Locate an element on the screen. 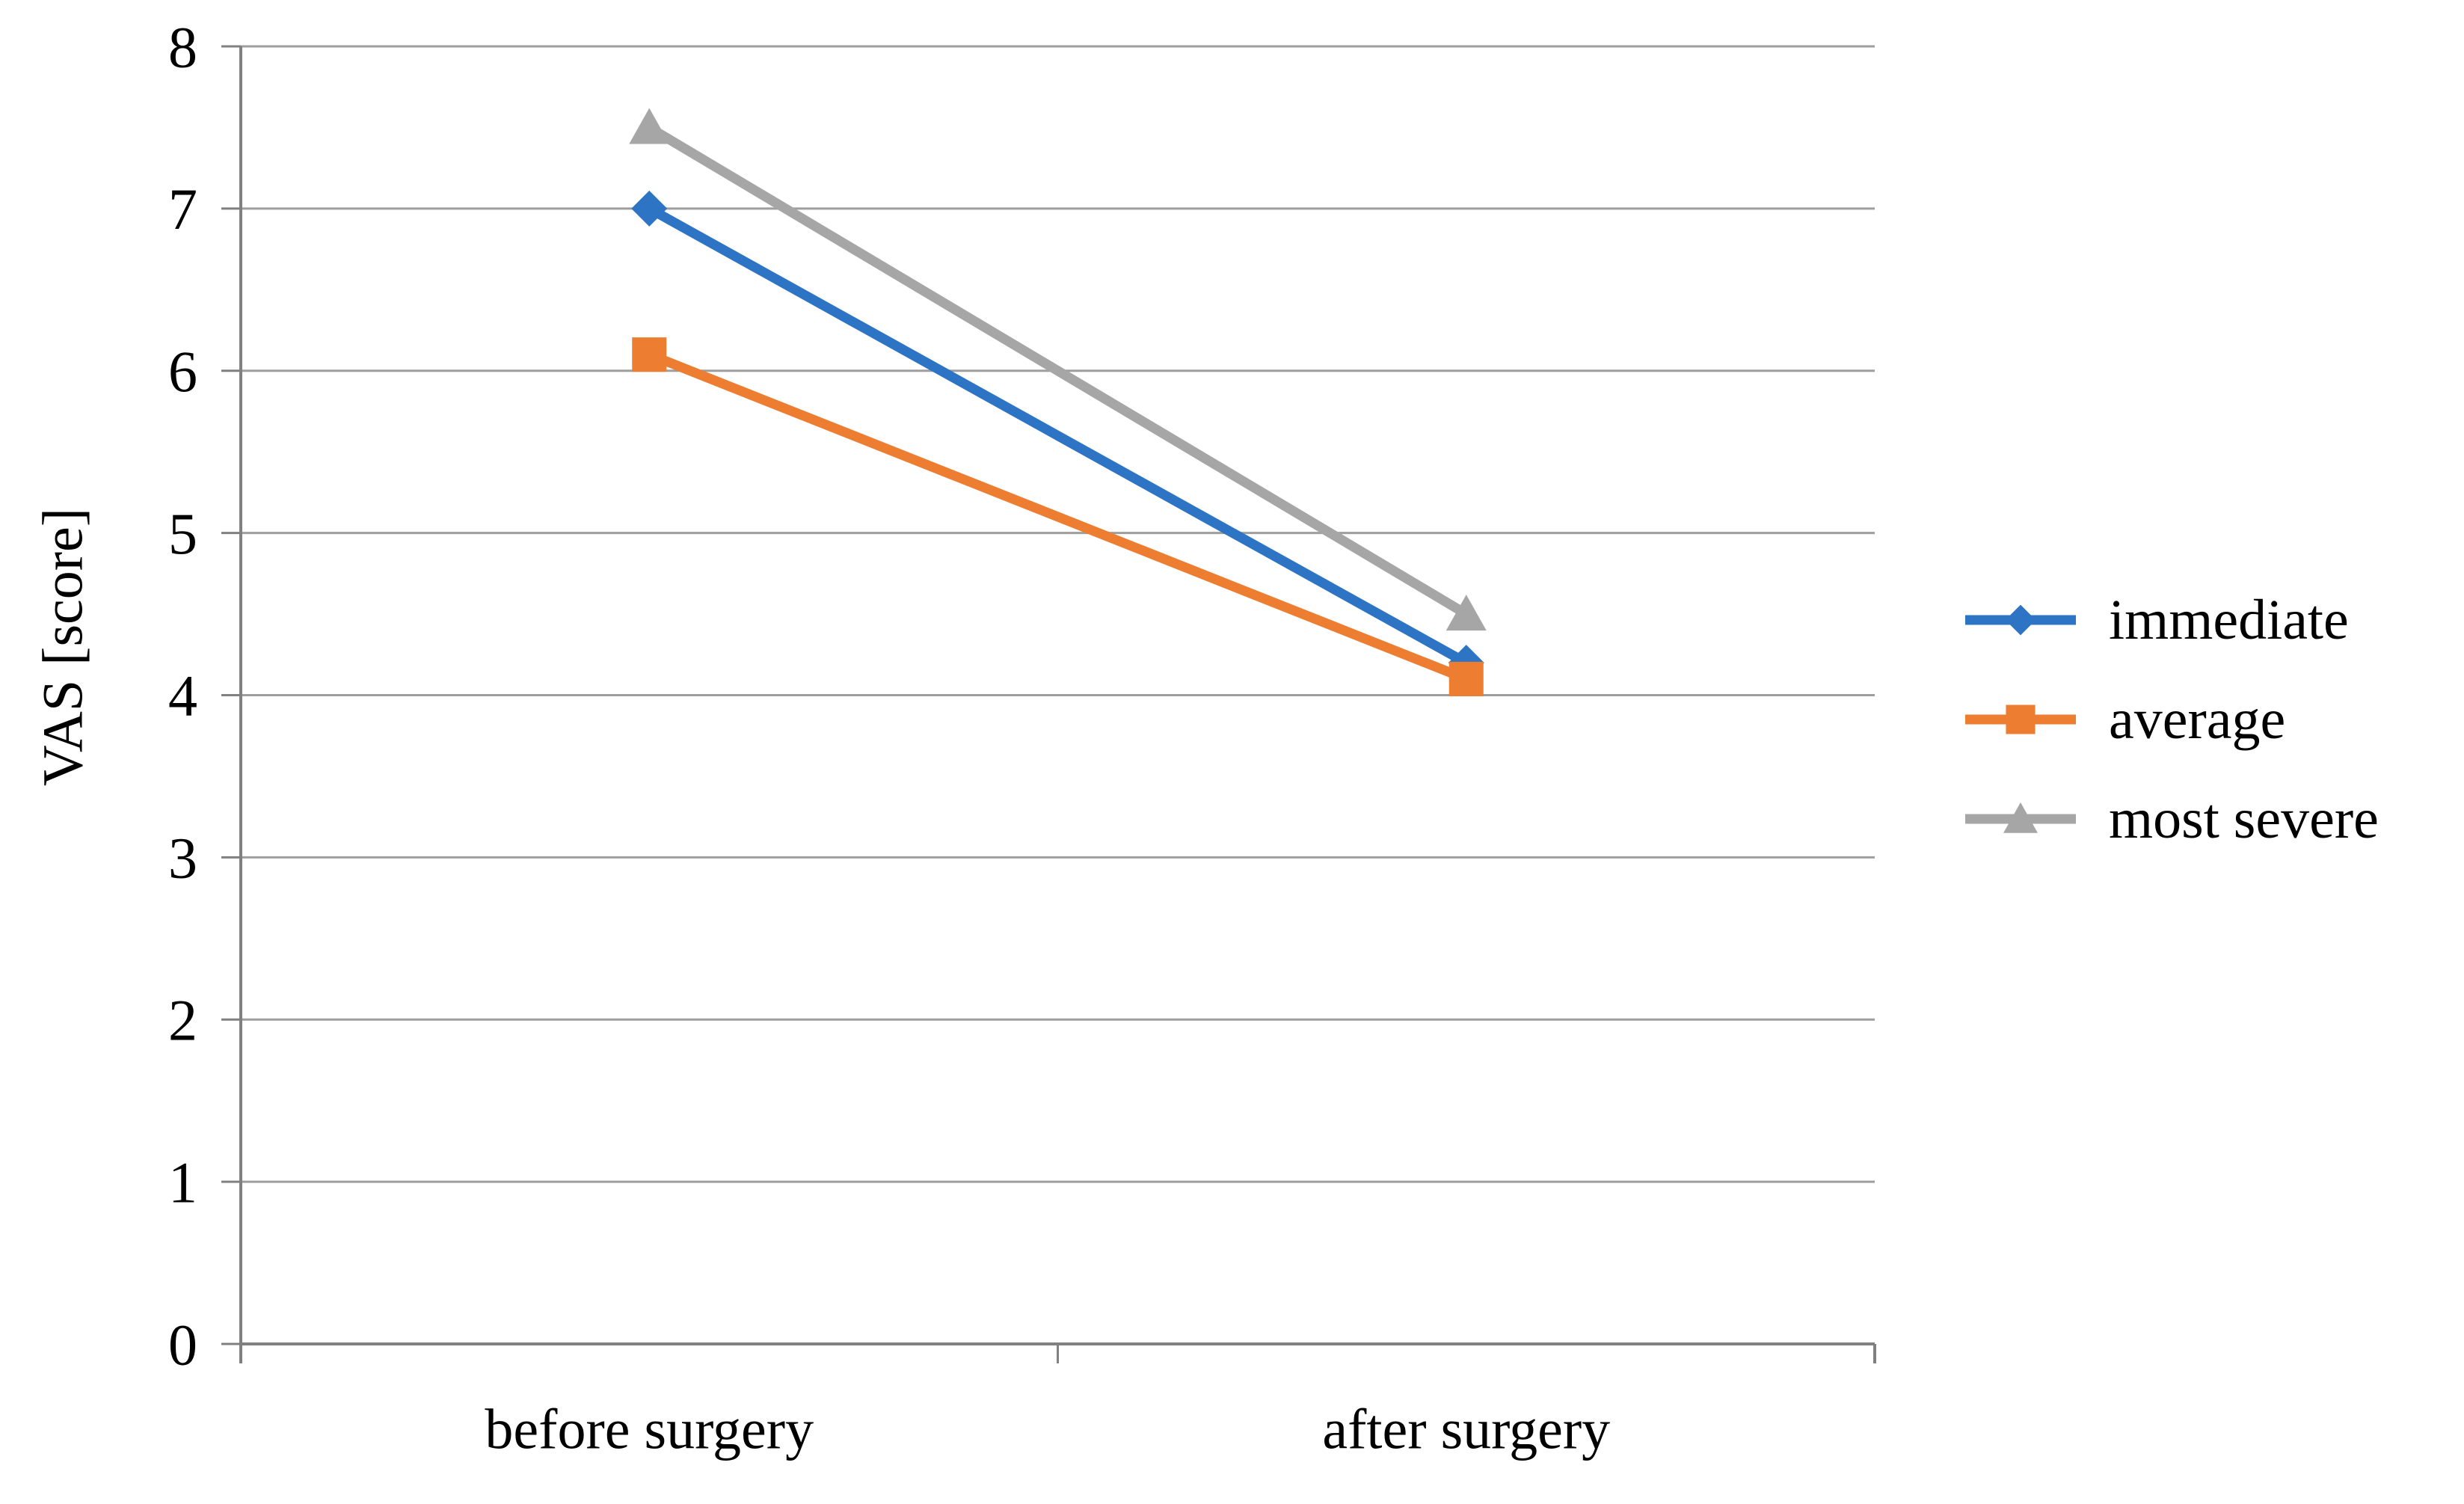 This screenshot has width=2464, height=1504. y-tick-label: 4 is located at coordinates (182, 695).